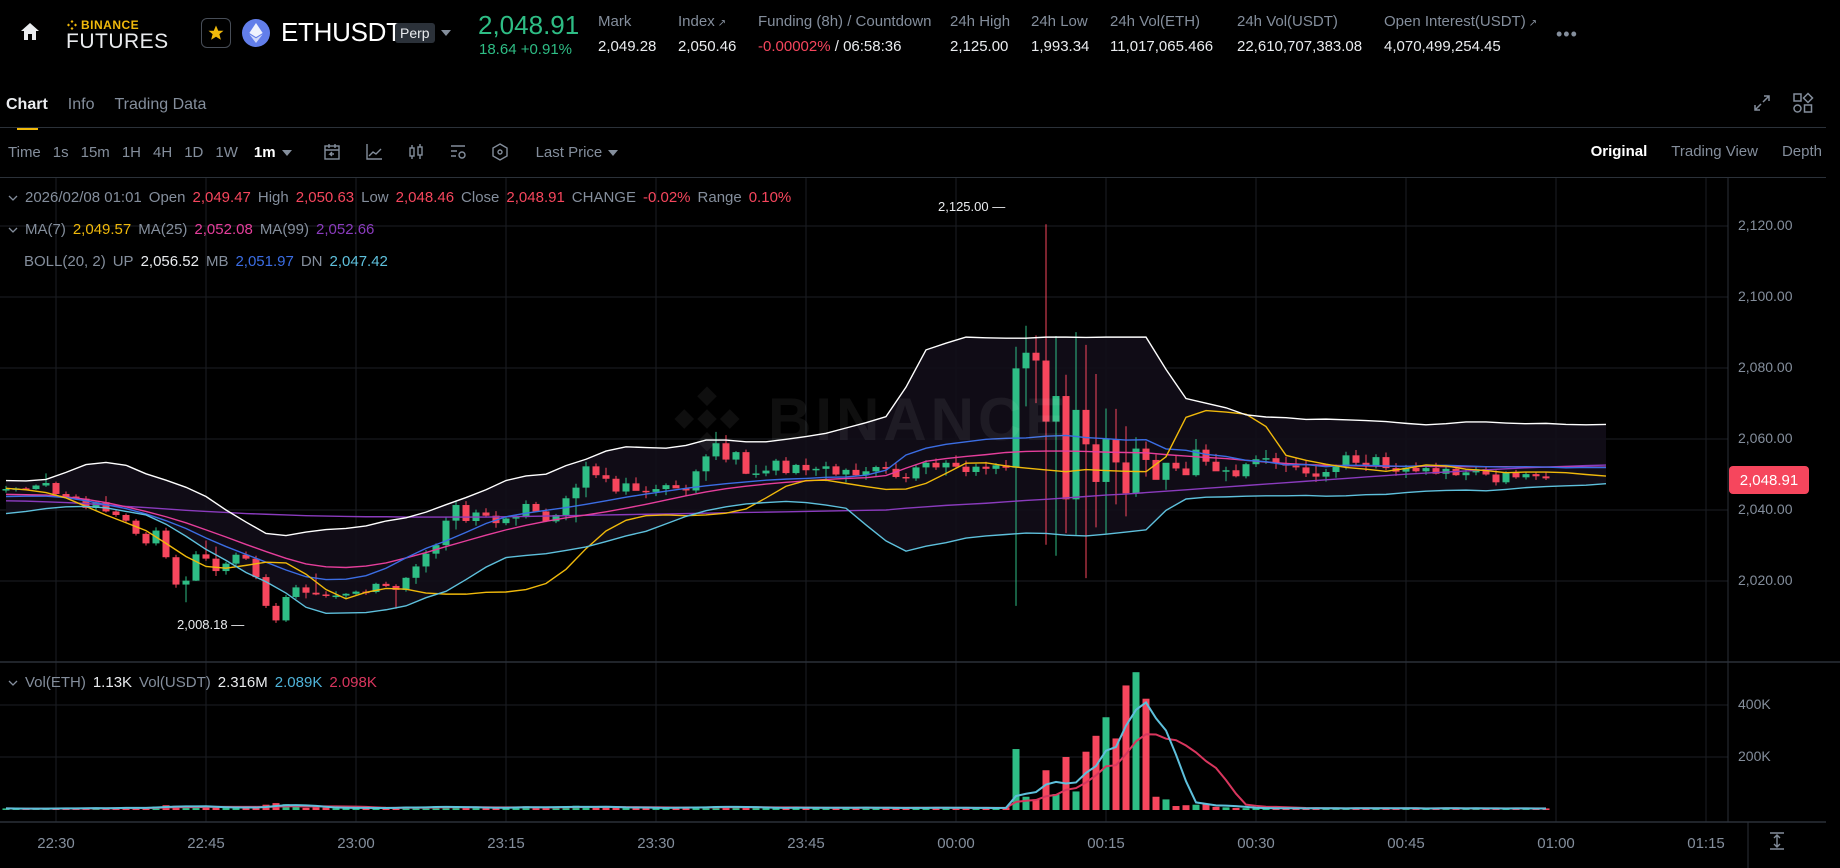 This screenshot has width=1840, height=868. I want to click on stat-index: Index ↗ 2,050.46, so click(707, 34).